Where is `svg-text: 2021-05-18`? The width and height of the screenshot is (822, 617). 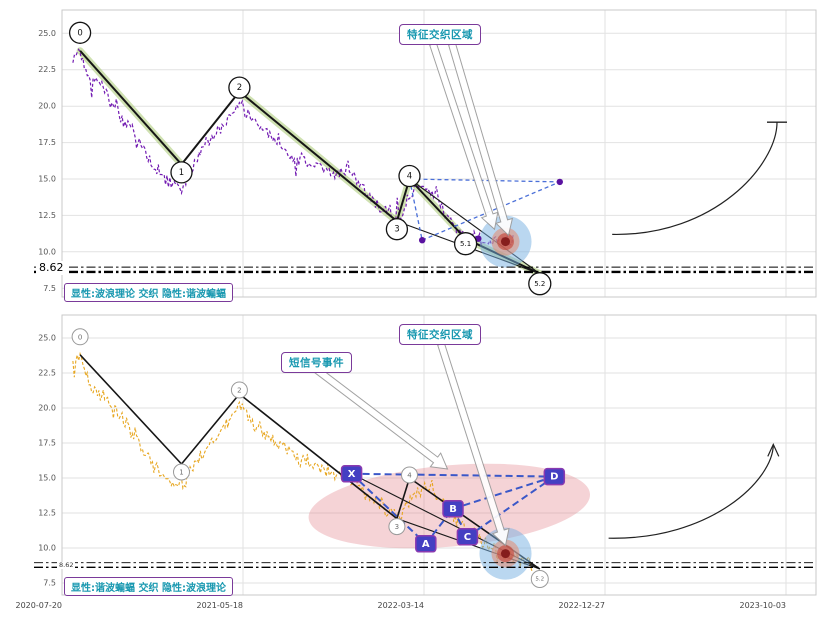 svg-text: 2021-05-18 is located at coordinates (220, 605).